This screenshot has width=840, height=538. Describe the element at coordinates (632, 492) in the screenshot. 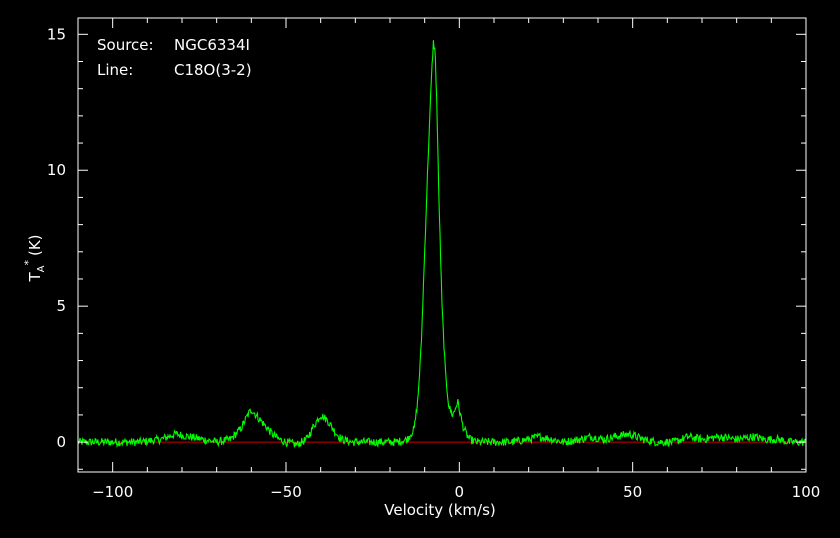

I see `x-tick-label: 50` at that location.